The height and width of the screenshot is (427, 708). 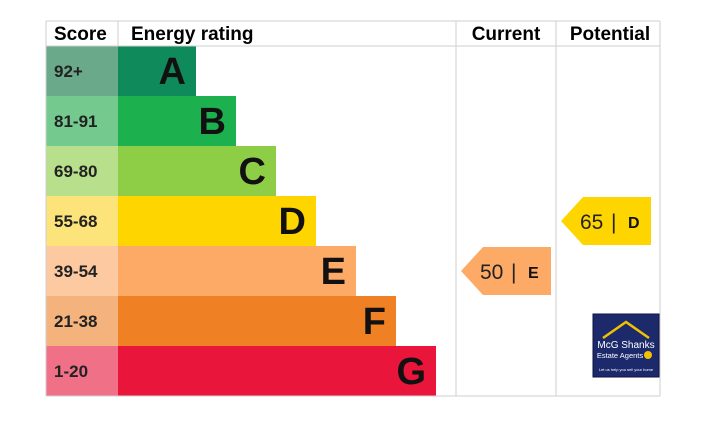 What do you see at coordinates (257, 321) in the screenshot?
I see `rating-bar-f` at bounding box center [257, 321].